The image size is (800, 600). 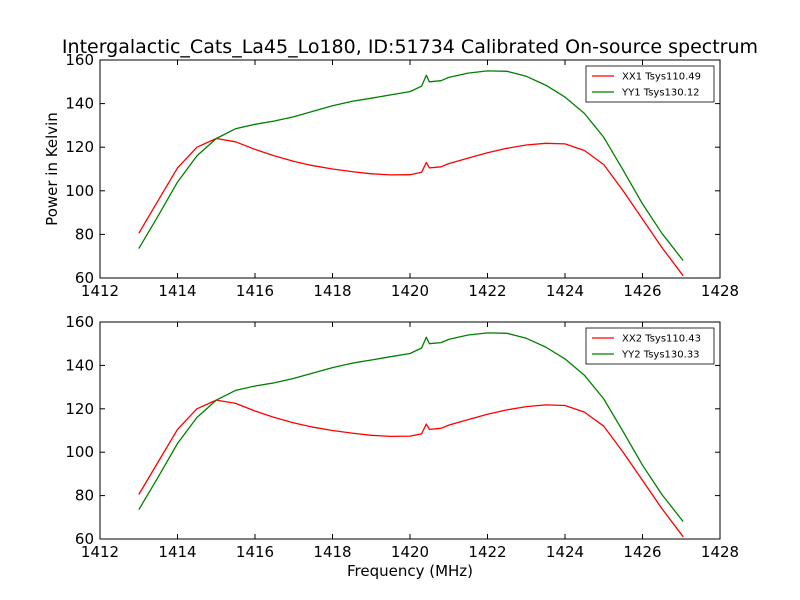 I want to click on legend-label: XX2 Tsys110.43, so click(x=661, y=339).